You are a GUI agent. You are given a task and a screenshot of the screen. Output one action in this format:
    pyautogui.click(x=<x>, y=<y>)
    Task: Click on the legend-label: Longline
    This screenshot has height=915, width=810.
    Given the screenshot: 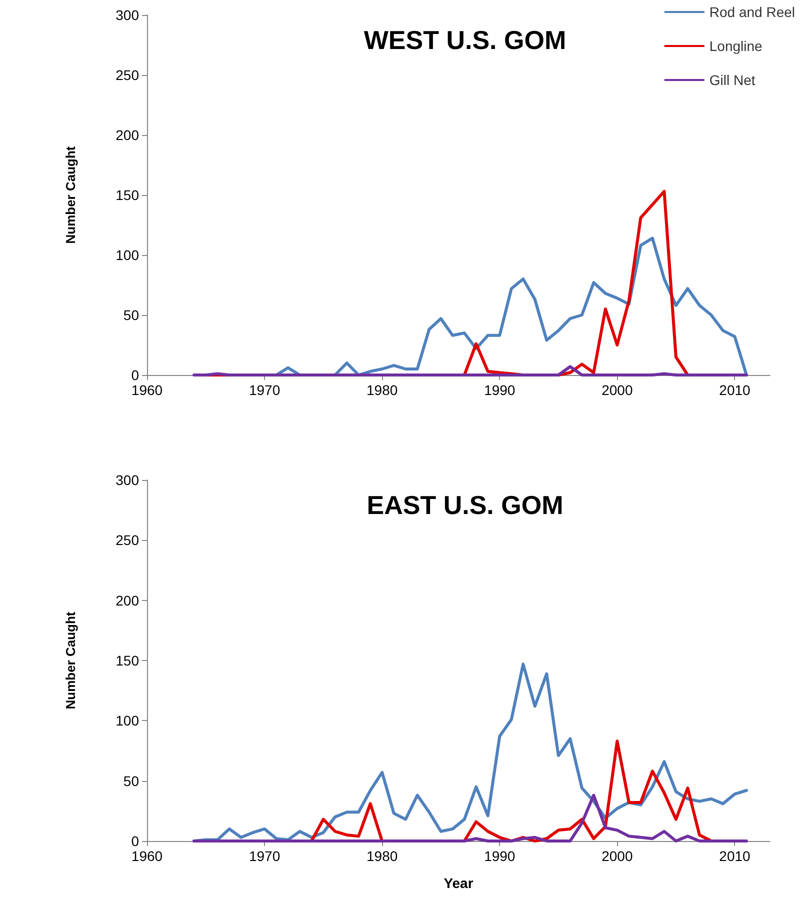 What is the action you would take?
    pyautogui.click(x=736, y=46)
    